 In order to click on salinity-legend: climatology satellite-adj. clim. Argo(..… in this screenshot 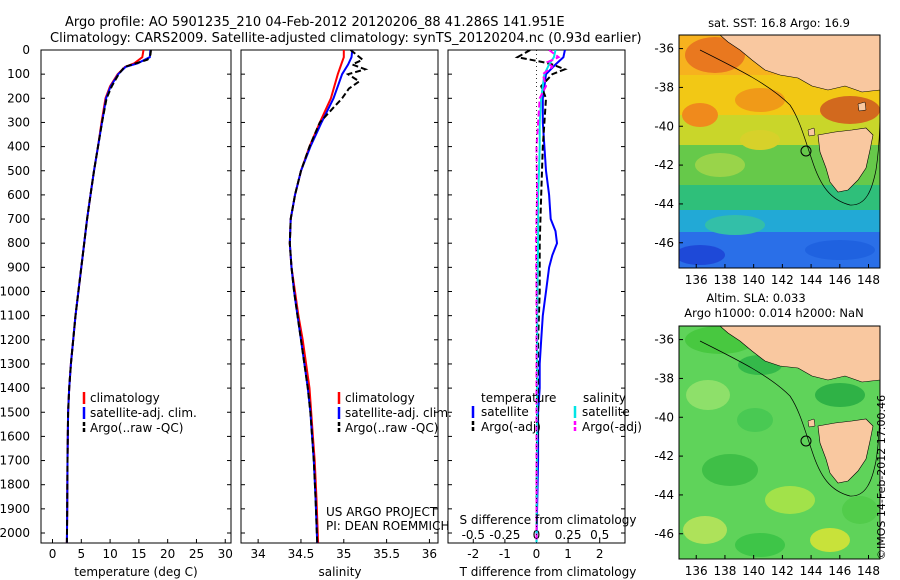, I will do `click(394, 413)`.